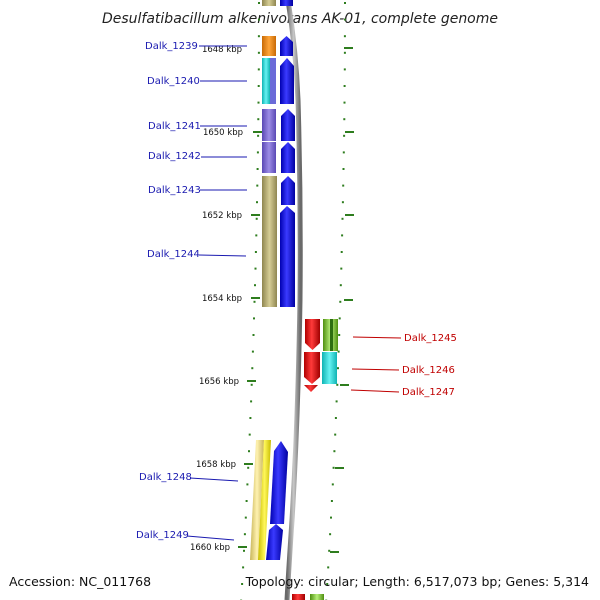  I want to click on gene-label-dalk-1248: Dalk_1248, so click(165, 477).